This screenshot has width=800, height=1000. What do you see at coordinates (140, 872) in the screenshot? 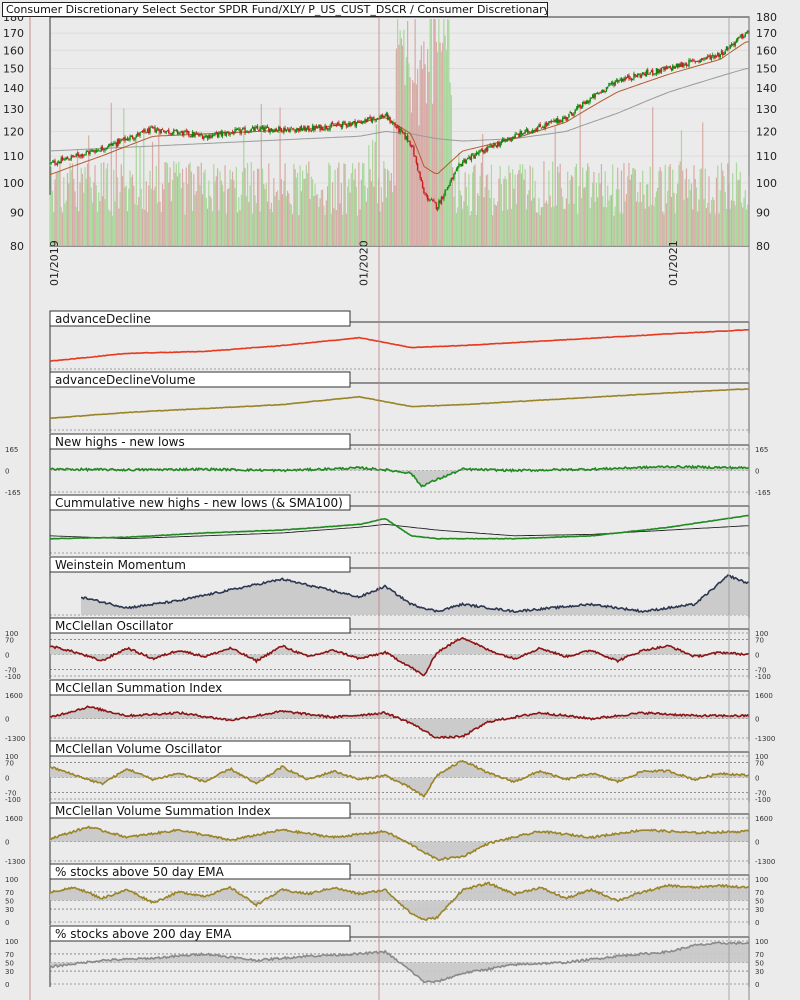
I see `panel-title: % stocks above 50 day EMA` at bounding box center [140, 872].